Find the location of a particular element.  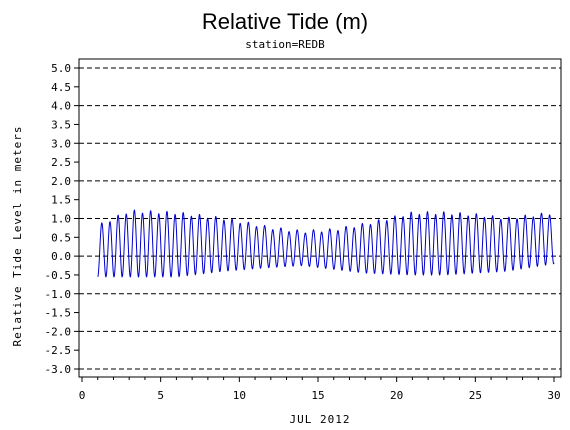

x-tick-label: 25 is located at coordinates (475, 395).